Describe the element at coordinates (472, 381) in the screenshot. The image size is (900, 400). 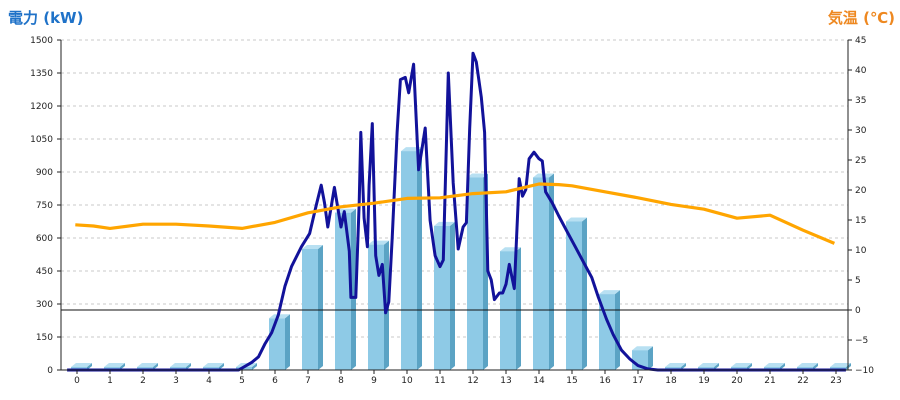
I see `x-tick-label: 12` at that location.